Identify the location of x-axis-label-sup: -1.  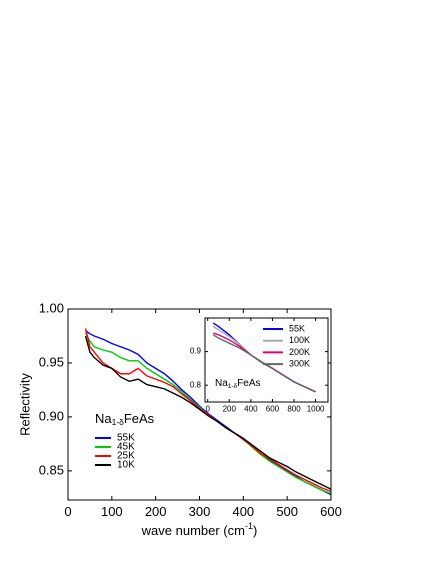
(249, 526).